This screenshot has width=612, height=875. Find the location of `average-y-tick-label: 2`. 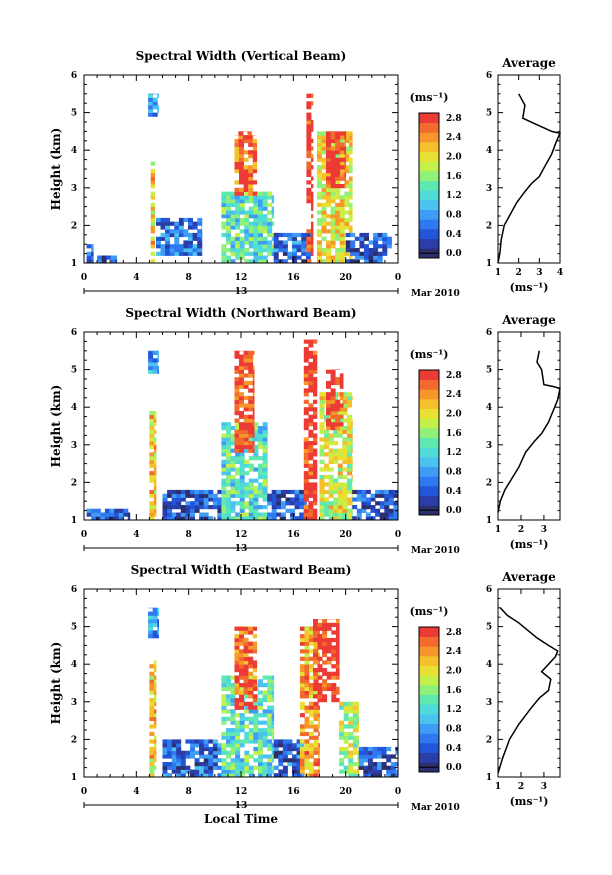

average-y-tick-label: 2 is located at coordinates (489, 226).